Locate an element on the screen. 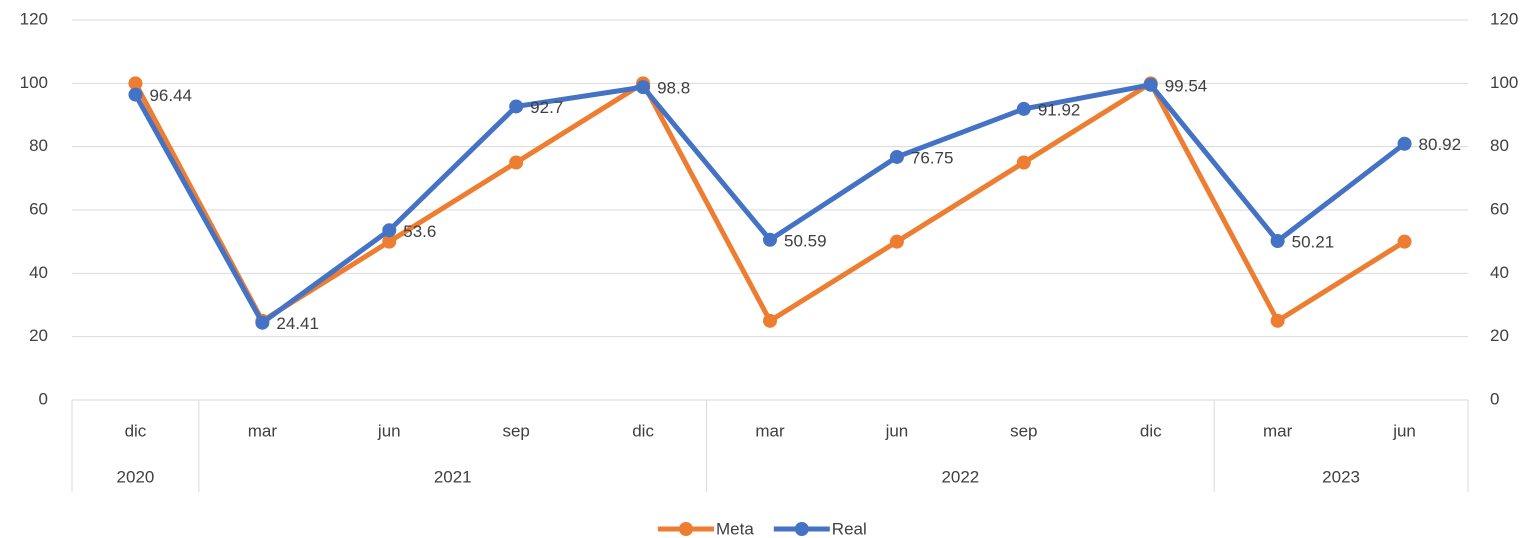 Image resolution: width=1529 pixels, height=538 pixels. data-label: 98.8 is located at coordinates (673, 88).